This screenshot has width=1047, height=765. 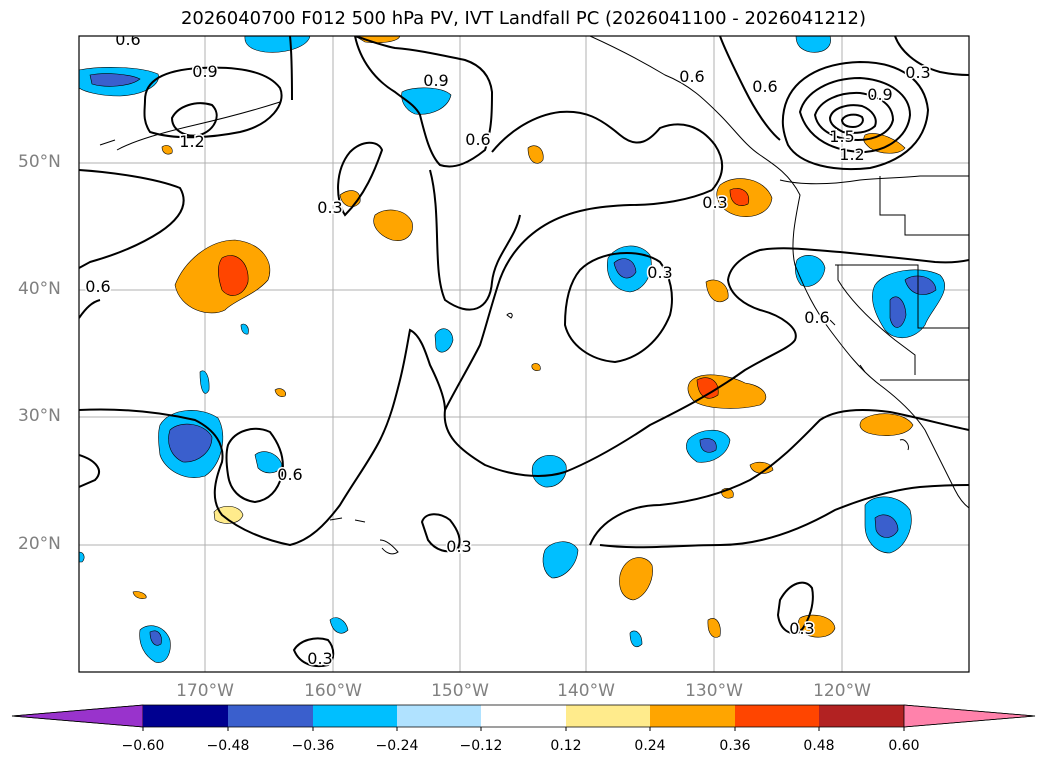 What do you see at coordinates (841, 136) in the screenshot?
I see `svg-text: 1.5` at bounding box center [841, 136].